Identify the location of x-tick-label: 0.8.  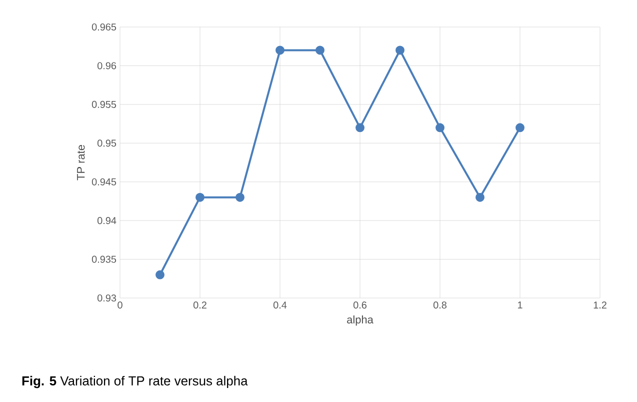
(439, 305).